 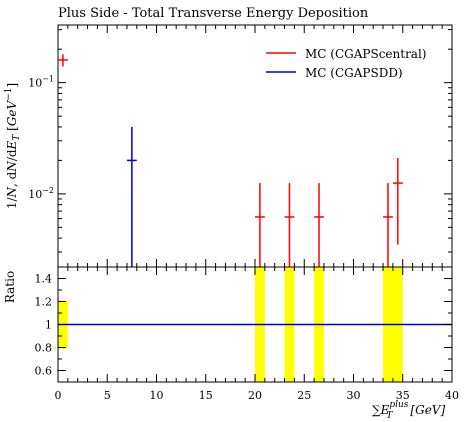 What do you see at coordinates (452, 395) in the screenshot?
I see `x-tick-label: 40` at bounding box center [452, 395].